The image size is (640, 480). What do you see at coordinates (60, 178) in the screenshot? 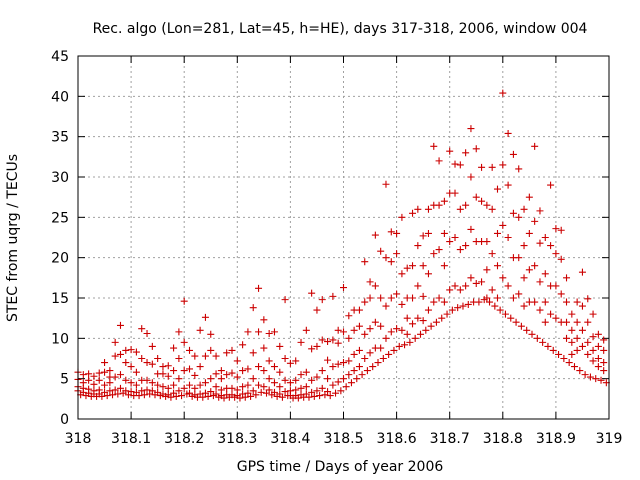
I see `y-tick-label: 30` at bounding box center [60, 178].